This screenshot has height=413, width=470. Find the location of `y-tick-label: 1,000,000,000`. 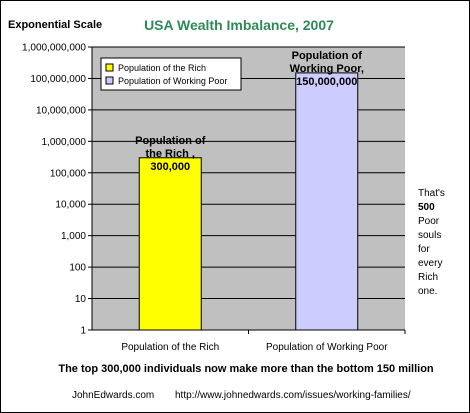

y-tick-label: 1,000,000,000 is located at coordinates (54, 48).